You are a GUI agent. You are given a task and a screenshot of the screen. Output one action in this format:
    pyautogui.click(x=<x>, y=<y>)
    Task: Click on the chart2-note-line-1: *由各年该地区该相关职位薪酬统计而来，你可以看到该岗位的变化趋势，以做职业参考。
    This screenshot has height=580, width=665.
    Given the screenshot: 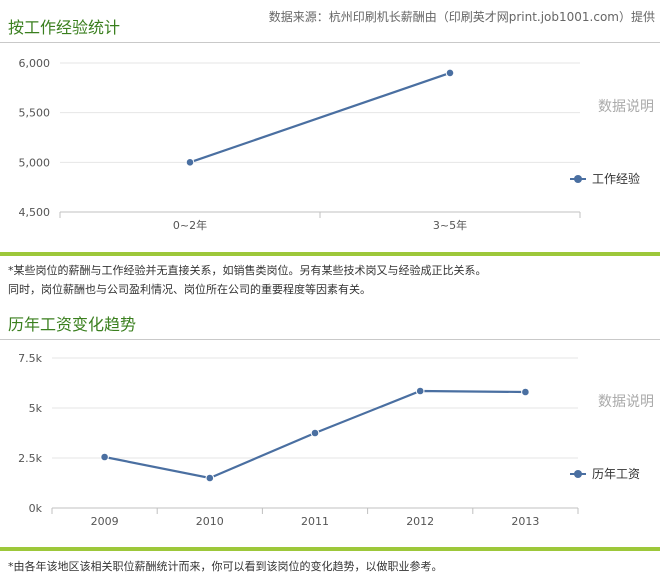 What is the action you would take?
    pyautogui.click(x=225, y=566)
    